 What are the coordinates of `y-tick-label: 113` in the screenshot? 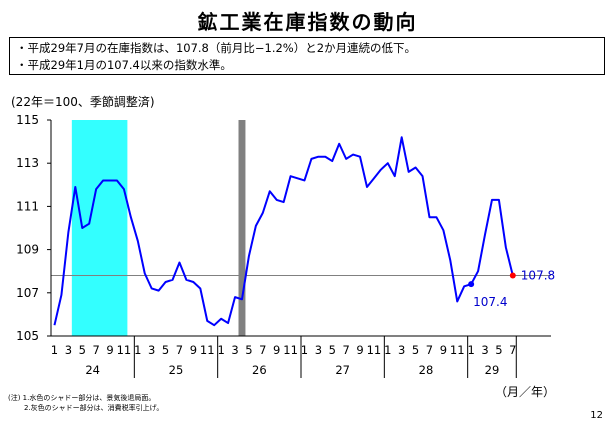 It's located at (27, 163).